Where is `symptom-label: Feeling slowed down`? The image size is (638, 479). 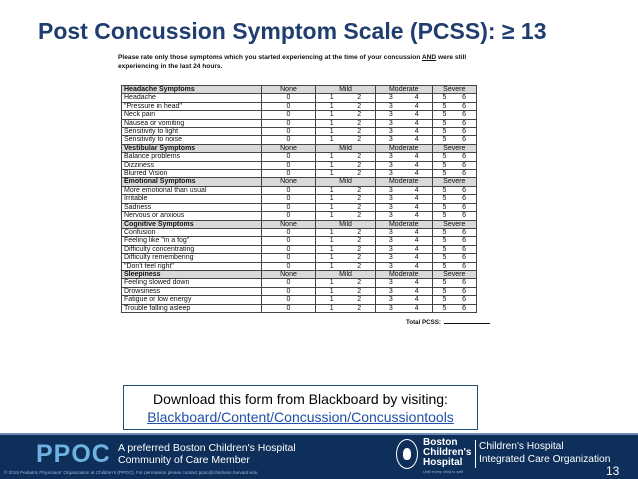 symptom-label: Feeling slowed down is located at coordinates (191, 283).